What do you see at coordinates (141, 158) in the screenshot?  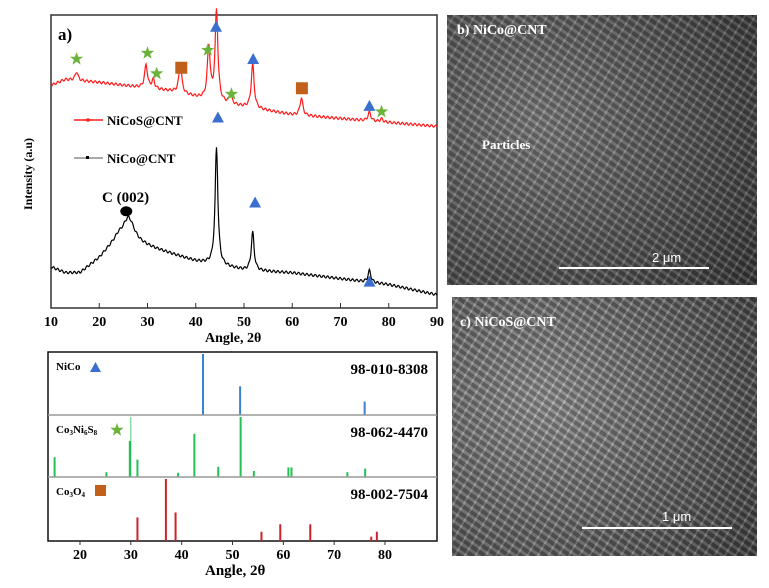 I see `legend-nico: NiCo@CNT` at bounding box center [141, 158].